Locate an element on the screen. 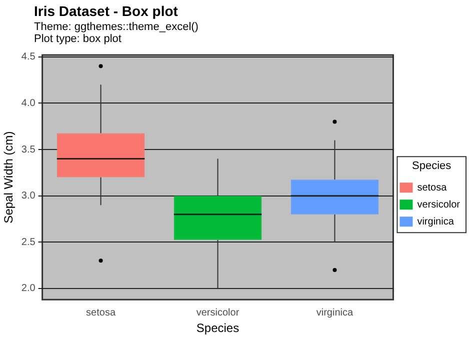 This screenshot has width=474, height=338. chart-subtitle: Theme: ggthemes::theme_excel() Plot type: box plot is located at coordinates (116, 33).